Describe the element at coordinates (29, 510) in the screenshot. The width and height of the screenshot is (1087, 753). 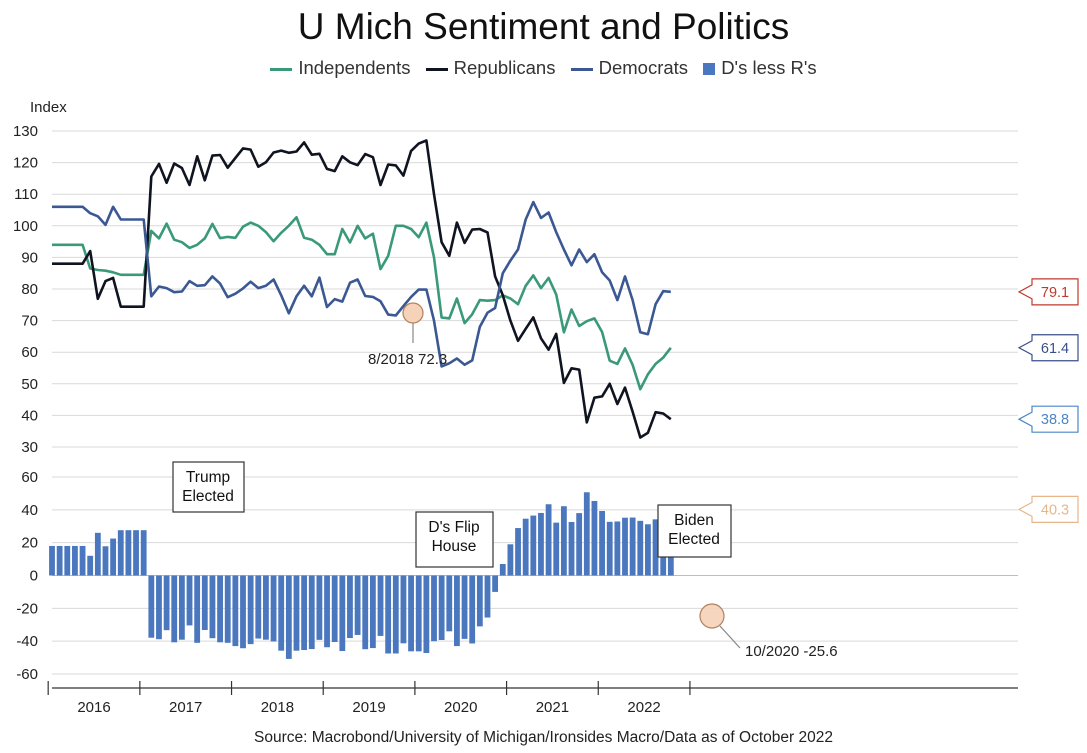
I see `bottom-y-tick-label: 40` at that location.